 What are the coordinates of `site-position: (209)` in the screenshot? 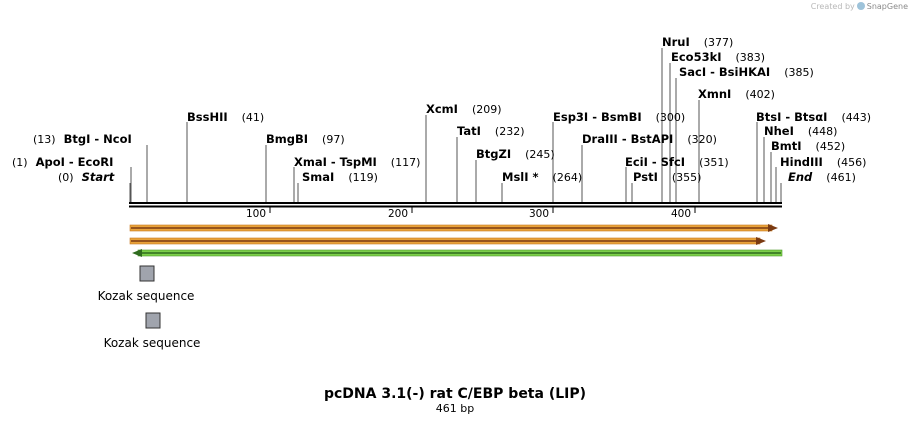 It's located at (487, 109).